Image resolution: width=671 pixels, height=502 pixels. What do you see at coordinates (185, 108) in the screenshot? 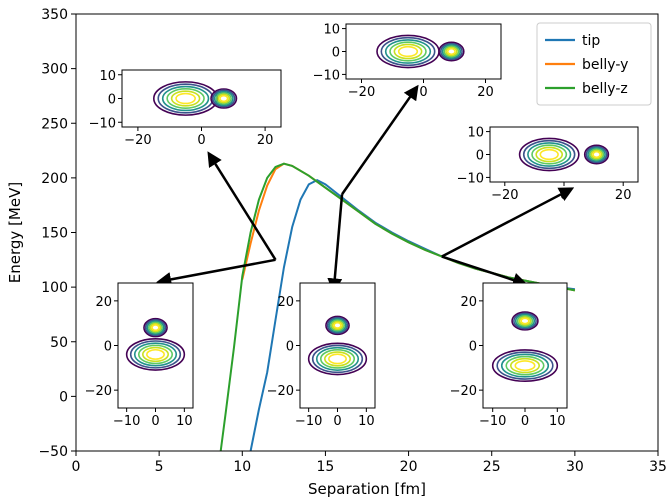
I see `inset-wide-top-left: −20 0 20 10 0 −10` at bounding box center [185, 108].